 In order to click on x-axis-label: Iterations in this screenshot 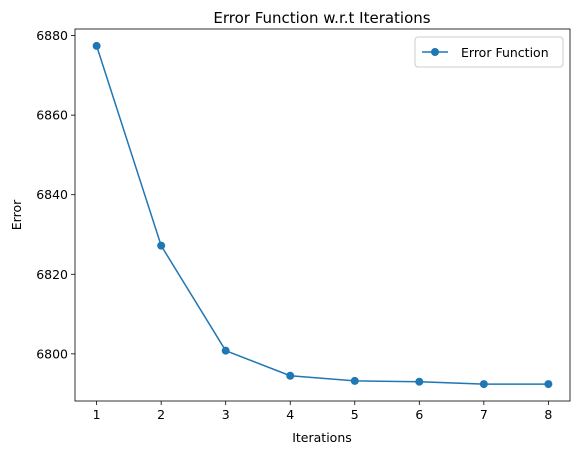, I will do `click(322, 437)`.